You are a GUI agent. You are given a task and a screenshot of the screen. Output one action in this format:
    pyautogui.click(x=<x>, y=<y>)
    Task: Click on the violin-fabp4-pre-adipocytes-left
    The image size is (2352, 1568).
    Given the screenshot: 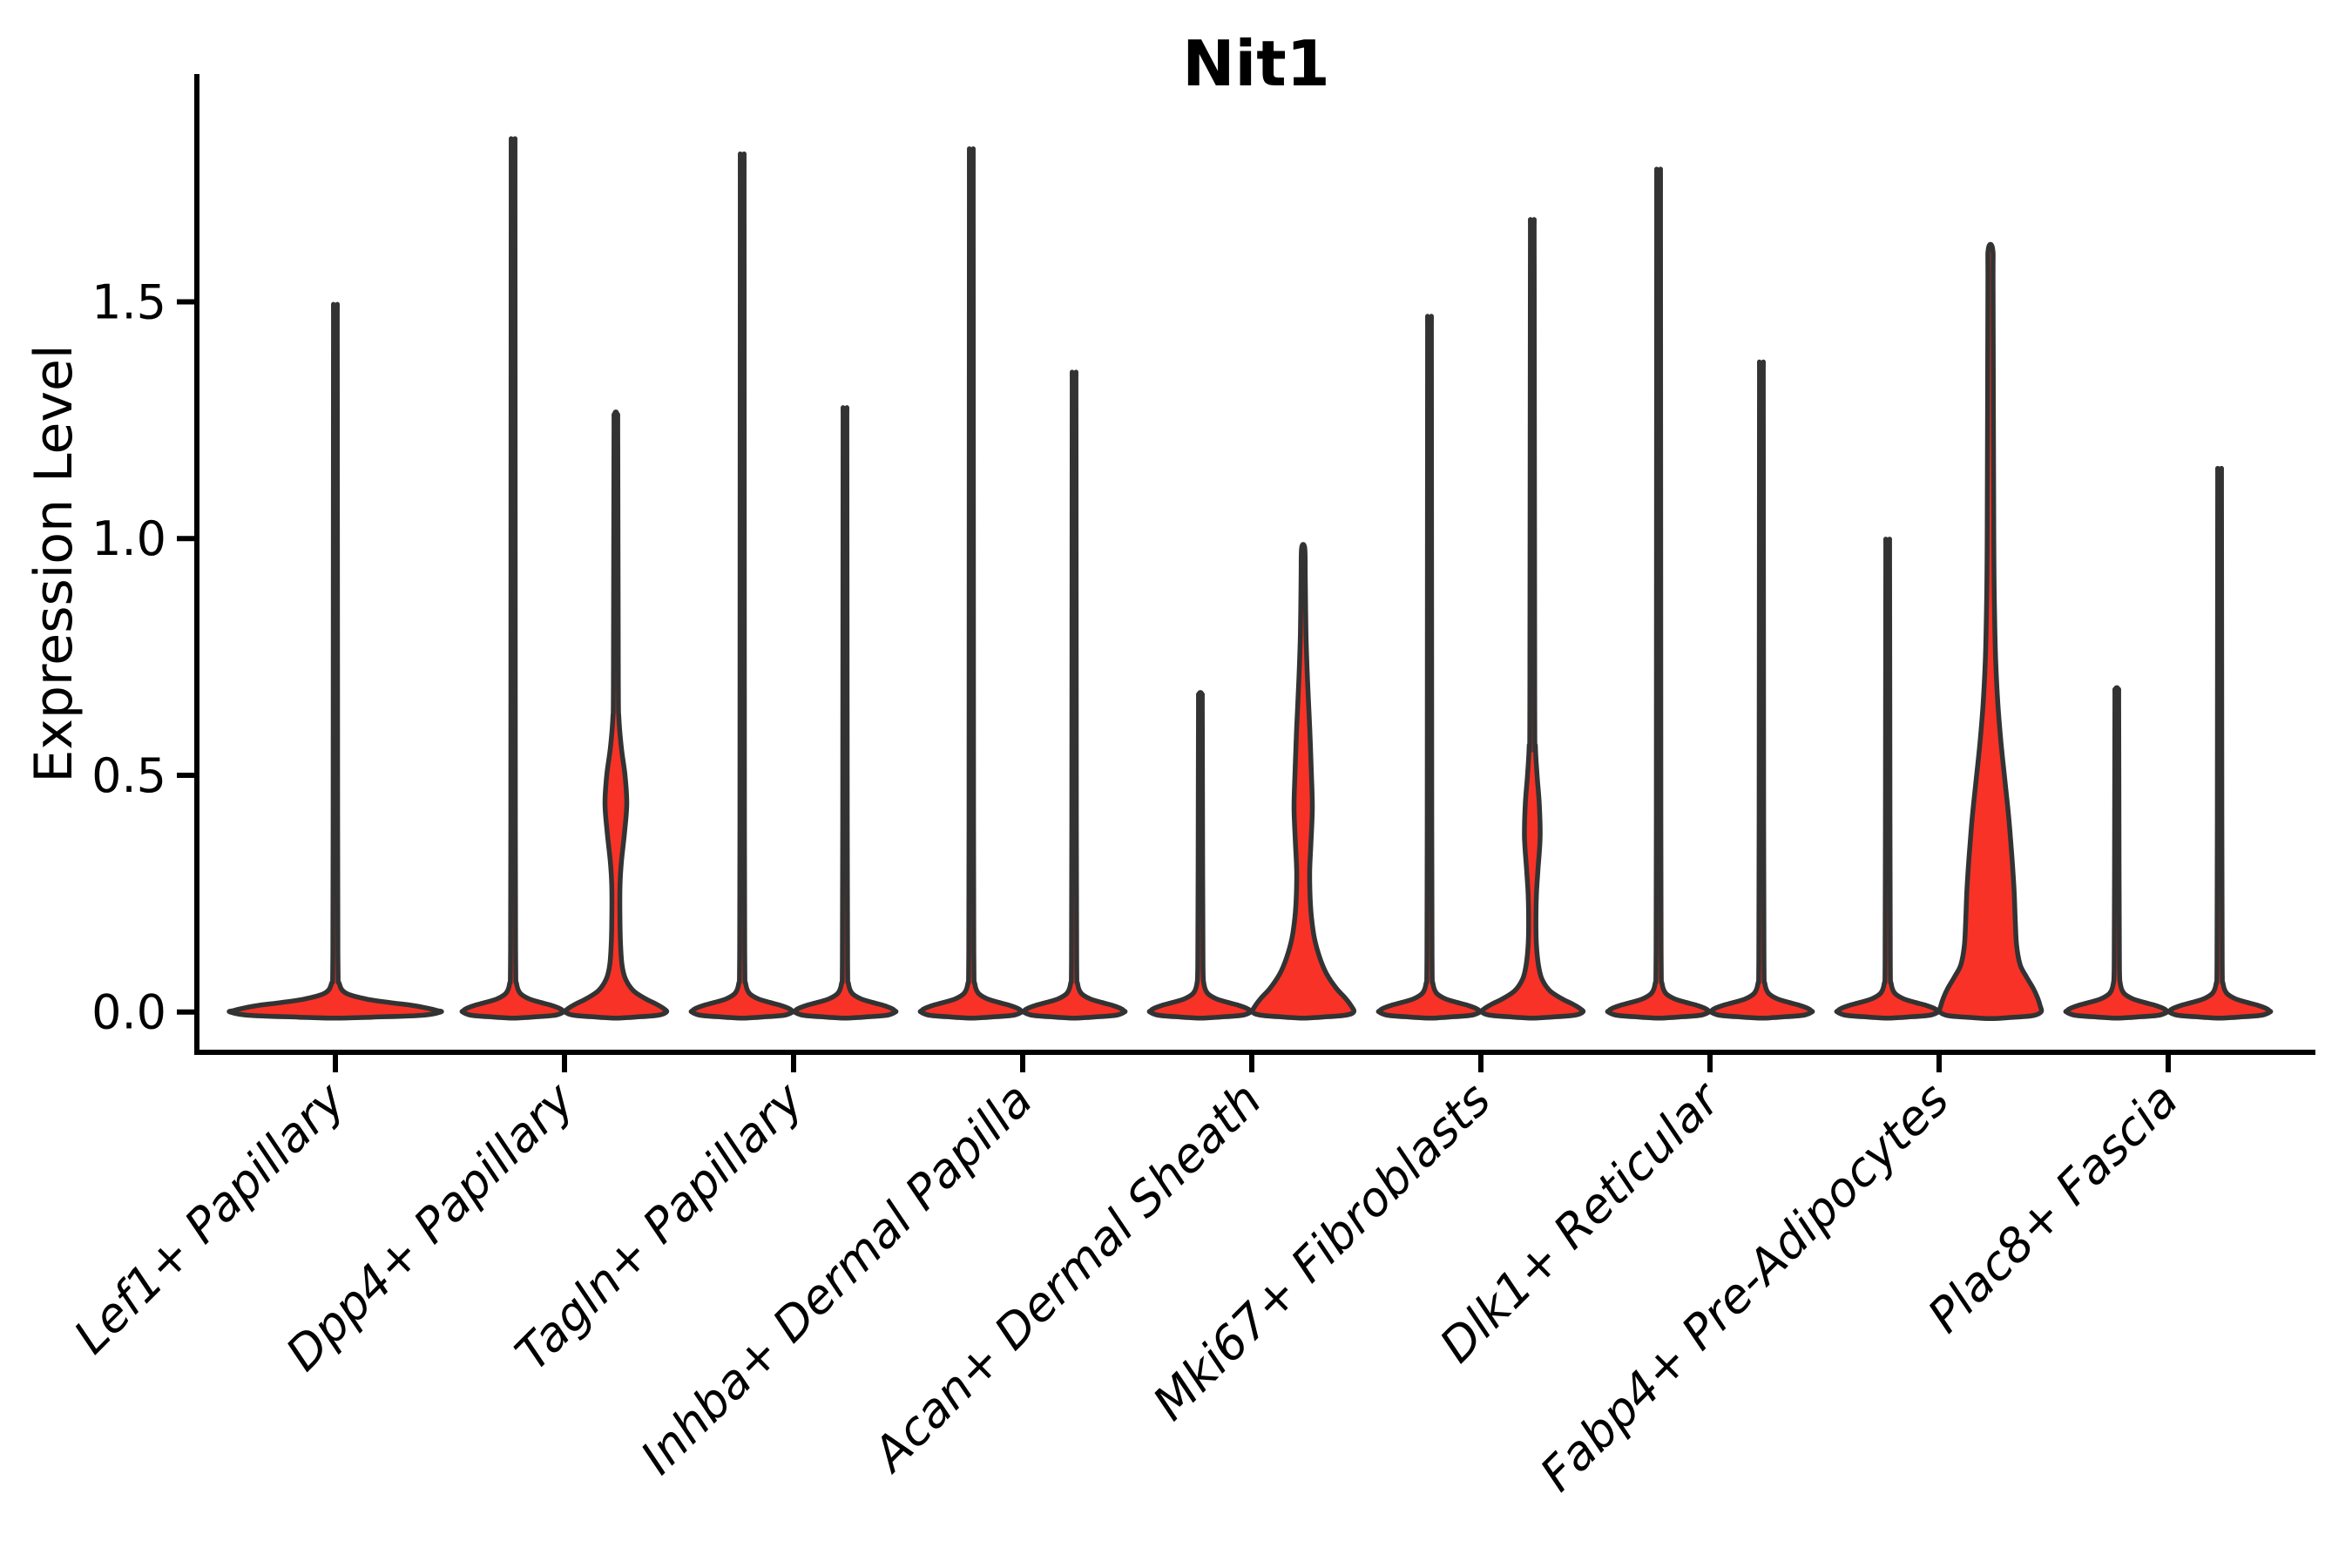 What is the action you would take?
    pyautogui.click(x=1888, y=779)
    